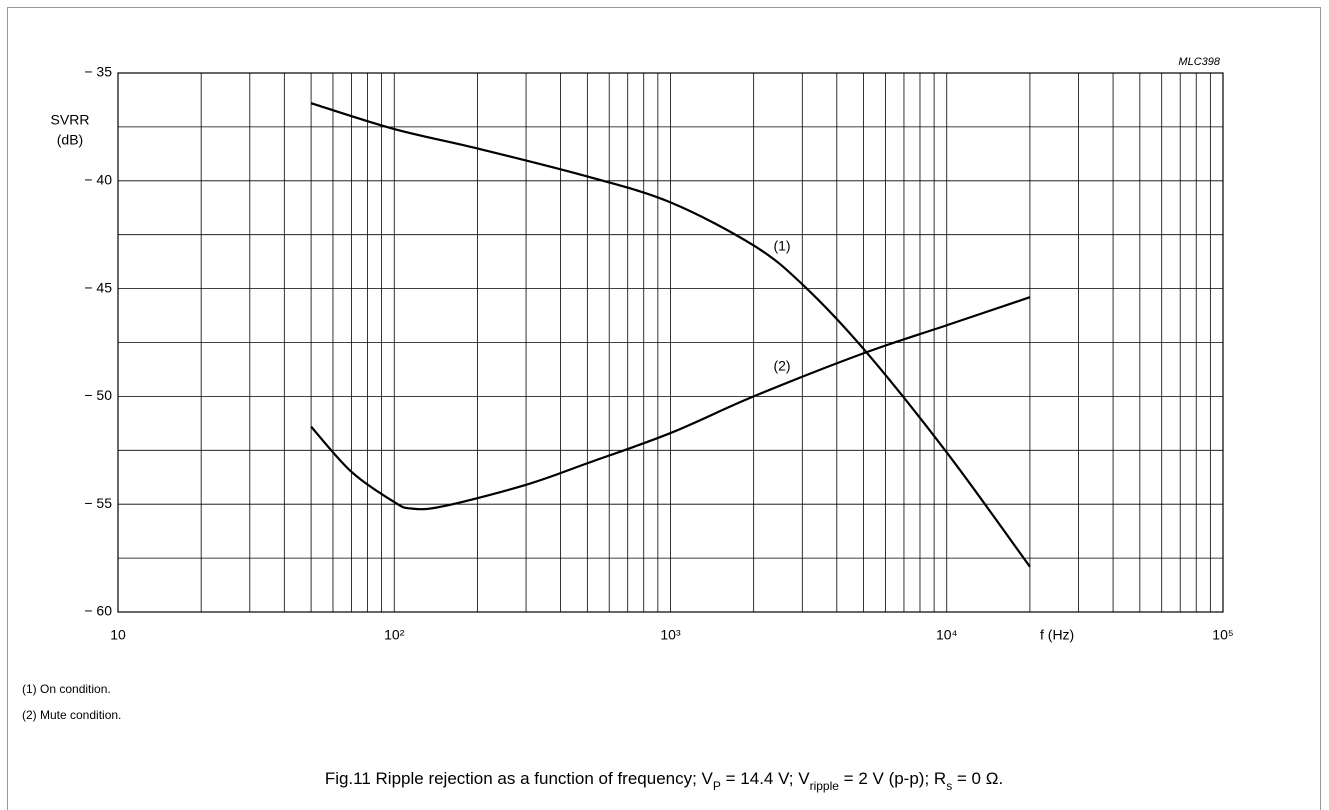  Describe the element at coordinates (98, 72) in the screenshot. I see `y-tick-label: − 35` at that location.